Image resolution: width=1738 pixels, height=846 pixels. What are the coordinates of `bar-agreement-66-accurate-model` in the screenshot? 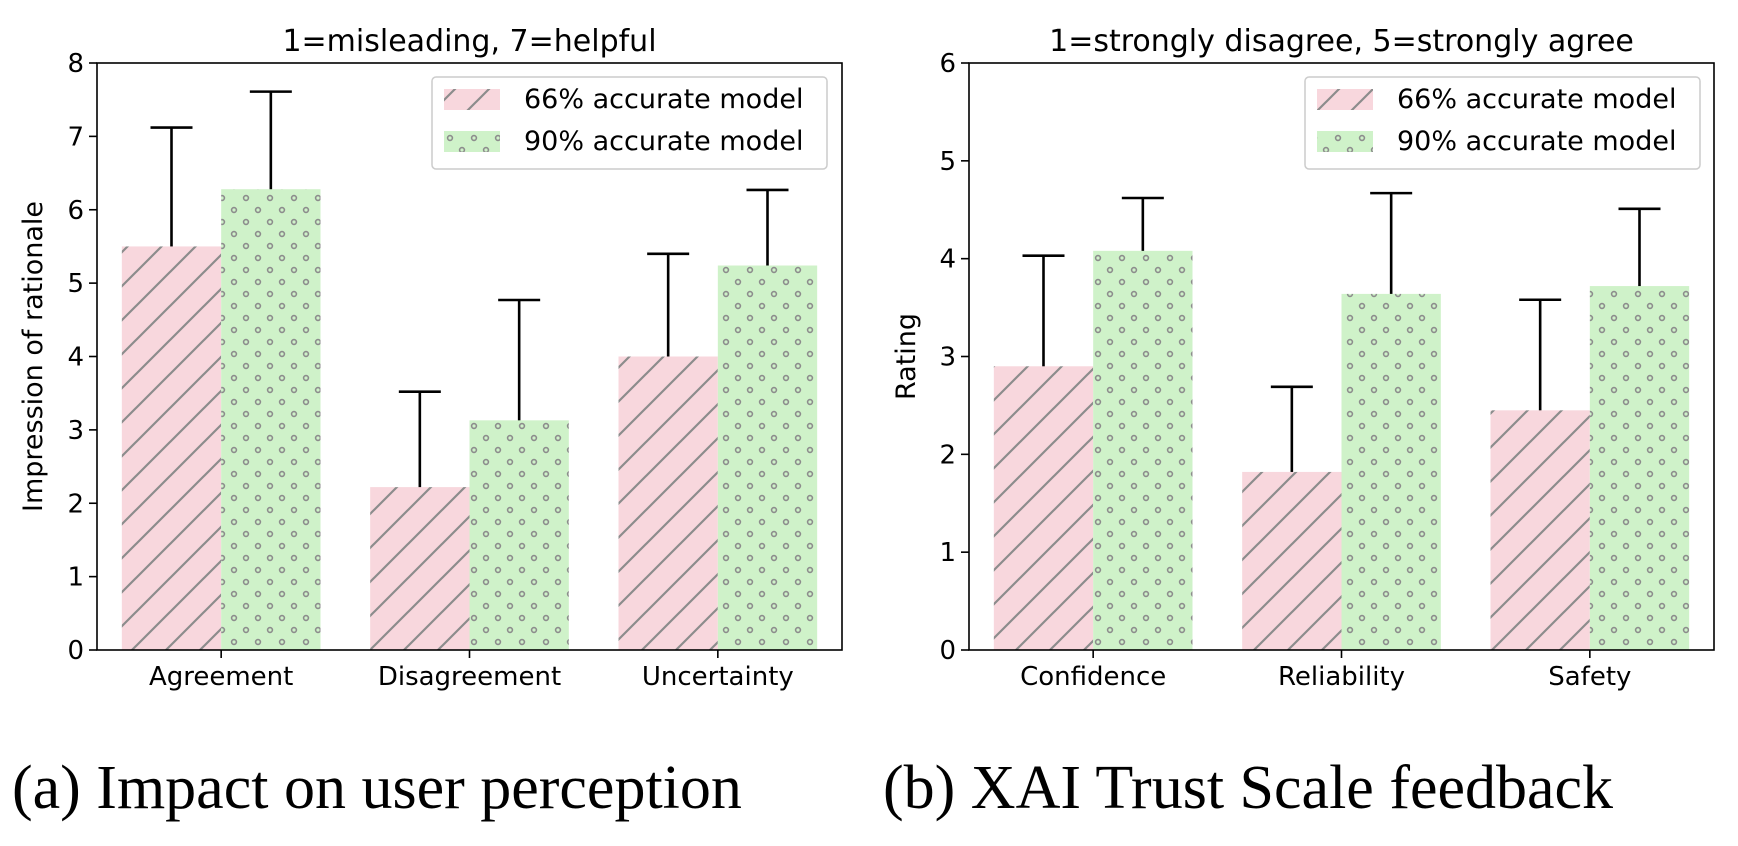 It's located at (171, 448).